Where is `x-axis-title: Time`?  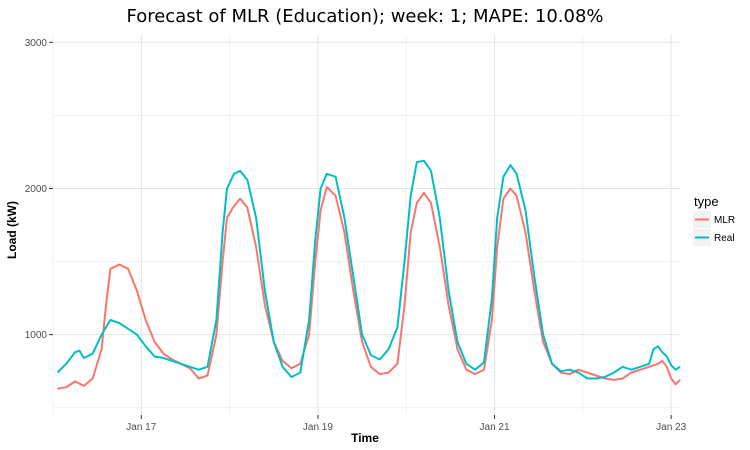 x-axis-title: Time is located at coordinates (365, 438).